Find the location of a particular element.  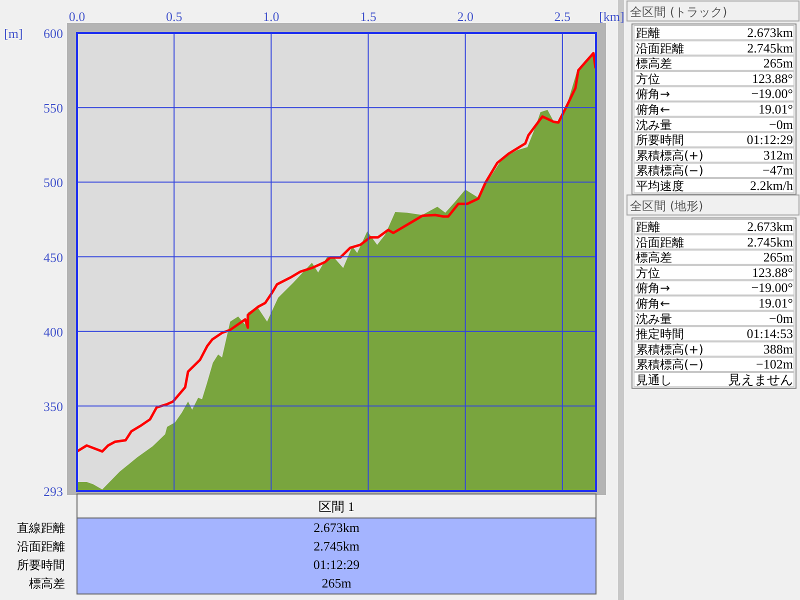

y-tick-label: 350 is located at coordinates (53, 406).